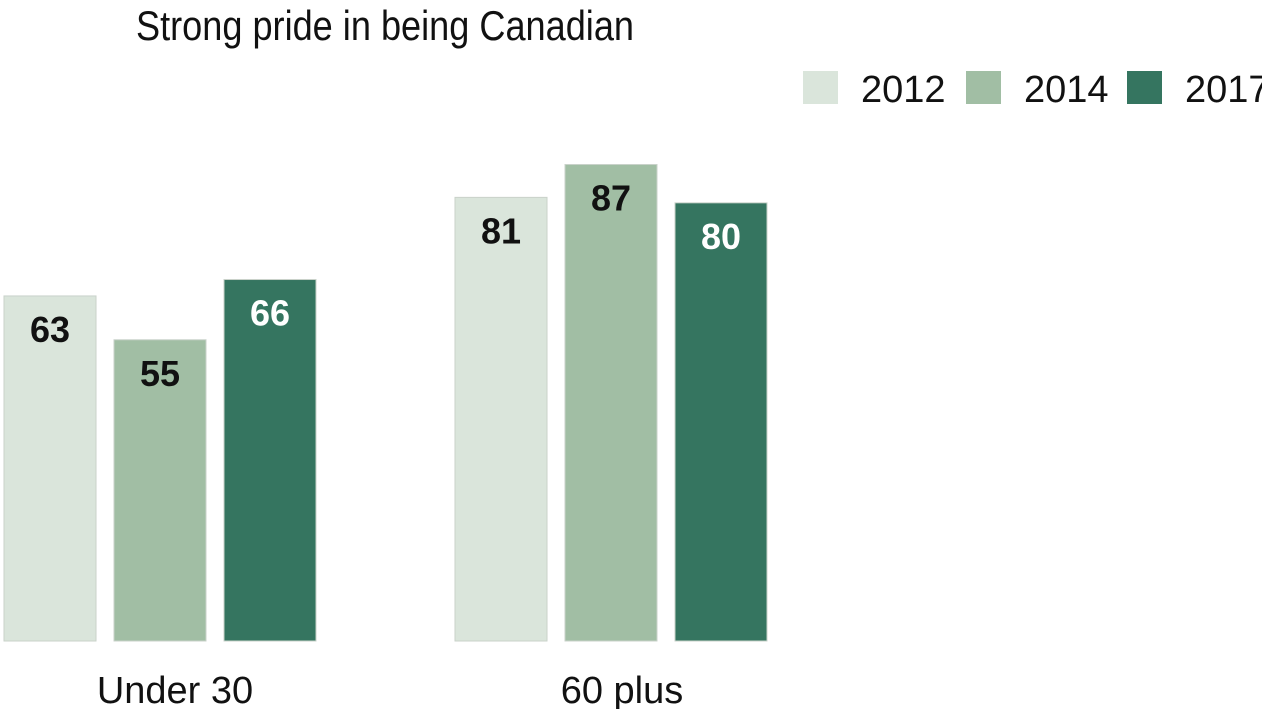 This screenshot has width=1262, height=709. Describe the element at coordinates (1223, 90) in the screenshot. I see `legend-label-2017: 2017` at that location.